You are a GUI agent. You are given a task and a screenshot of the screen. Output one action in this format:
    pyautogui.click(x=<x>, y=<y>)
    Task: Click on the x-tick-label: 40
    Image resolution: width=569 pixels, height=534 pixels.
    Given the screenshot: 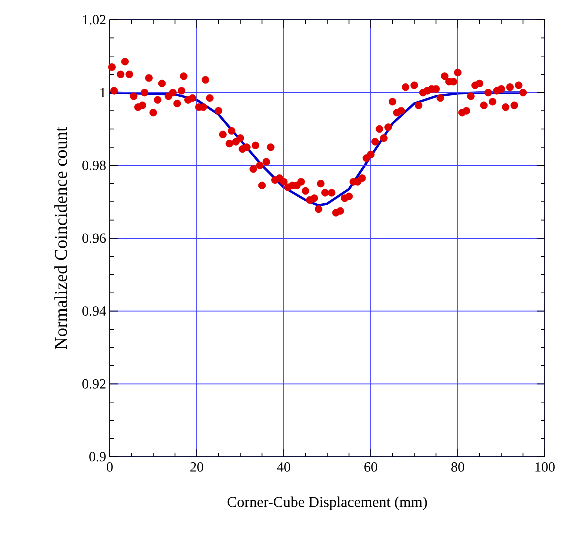 What is the action you would take?
    pyautogui.click(x=283, y=467)
    